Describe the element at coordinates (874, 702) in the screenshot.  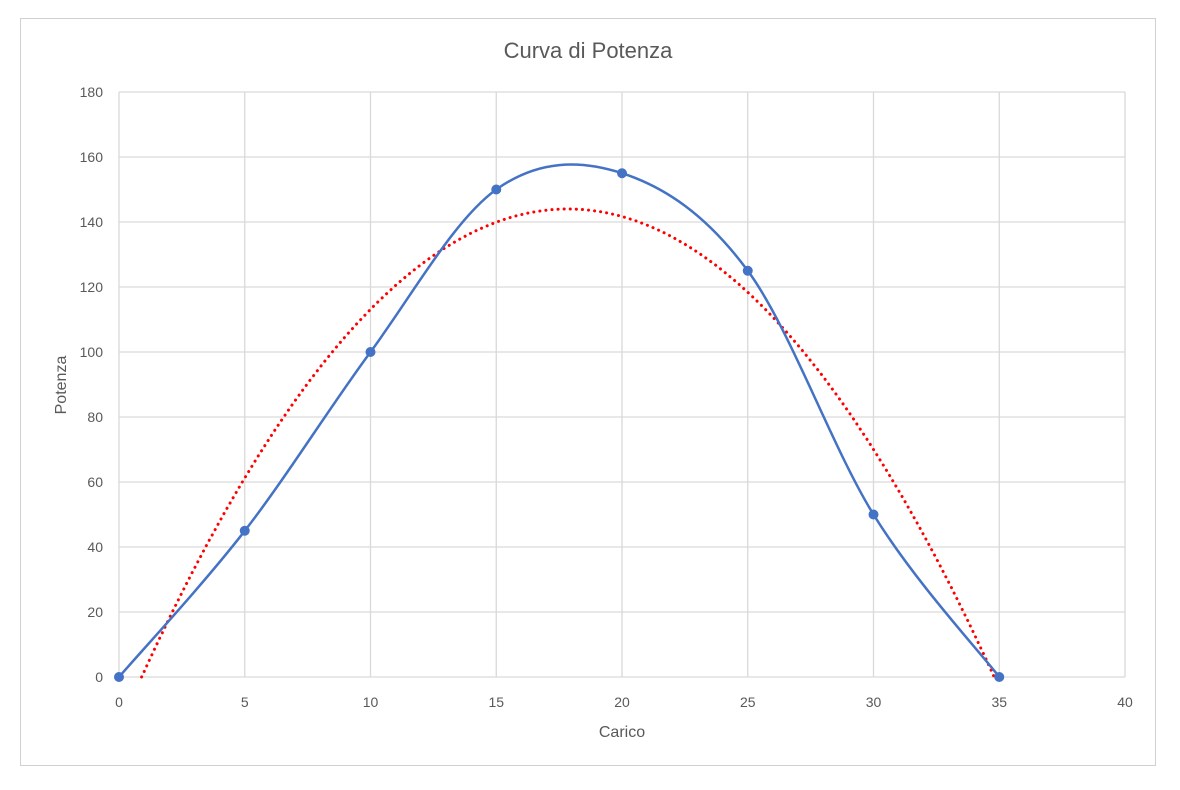
I see `x-tick-label: 30` at that location.